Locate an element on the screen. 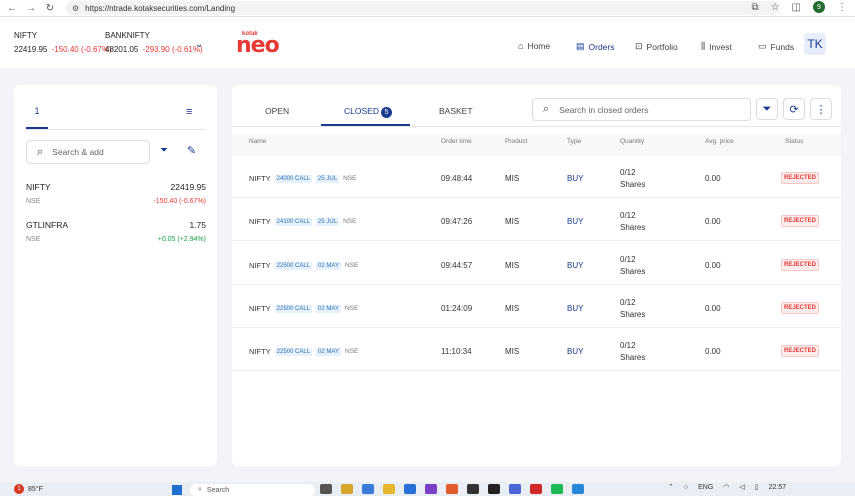  file-explorer-icon is located at coordinates (389, 489).